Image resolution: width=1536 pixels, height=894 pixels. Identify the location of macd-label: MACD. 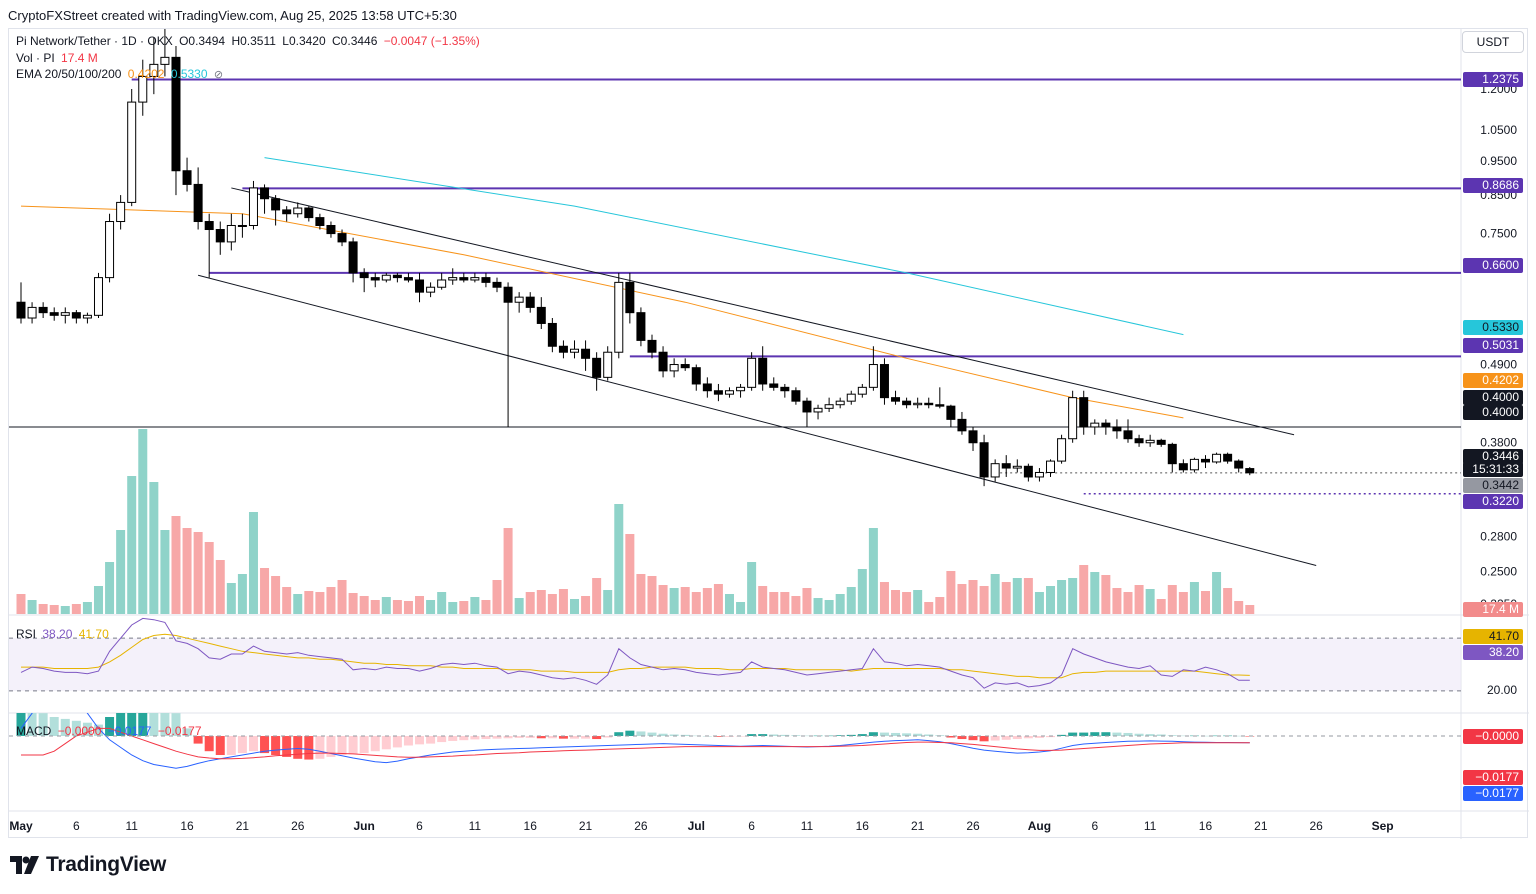
(34, 731).